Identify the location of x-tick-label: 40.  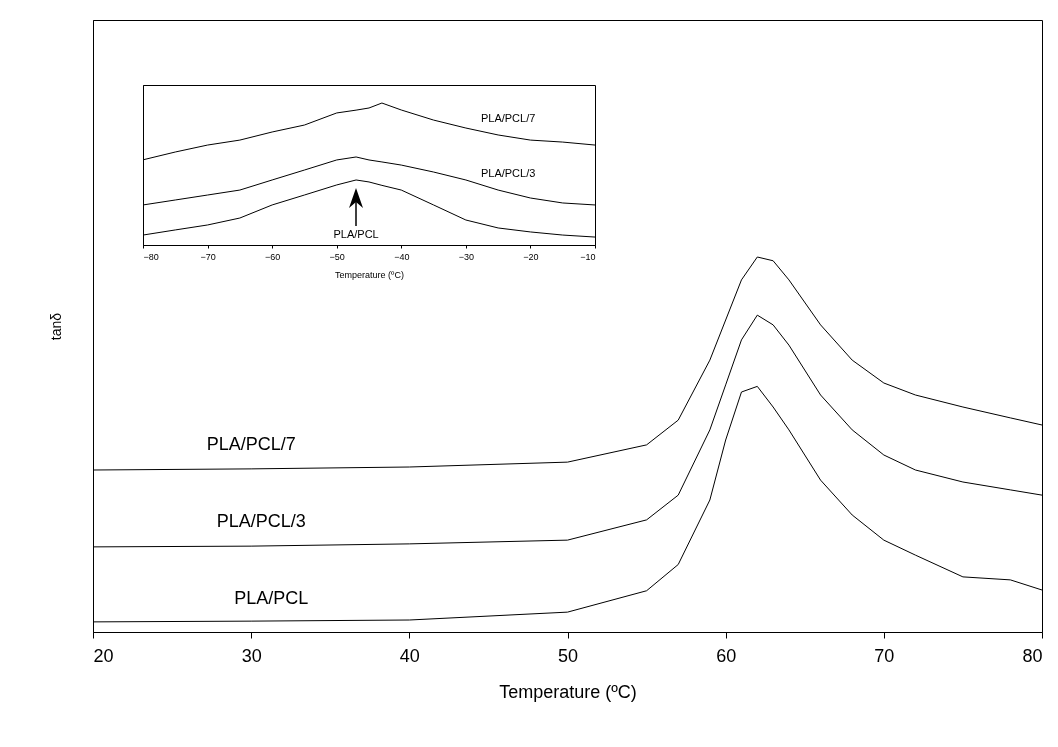
(409, 655).